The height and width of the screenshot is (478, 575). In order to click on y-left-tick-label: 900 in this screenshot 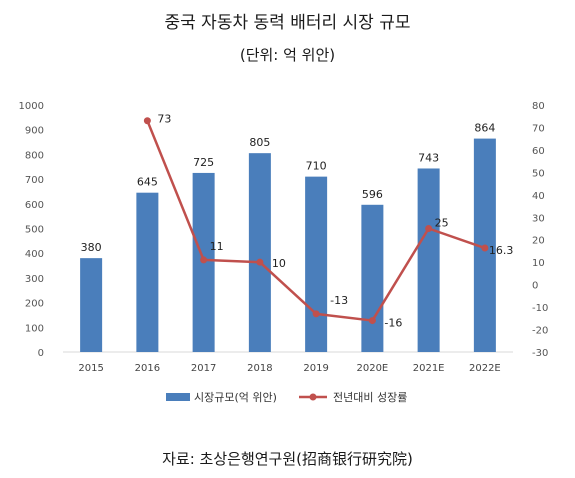, I will do `click(34, 131)`.